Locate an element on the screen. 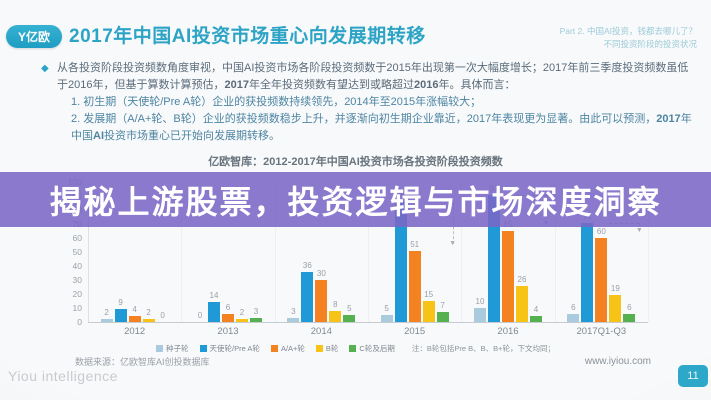 The height and width of the screenshot is (400, 711). bar-2016-B轮 is located at coordinates (522, 304).